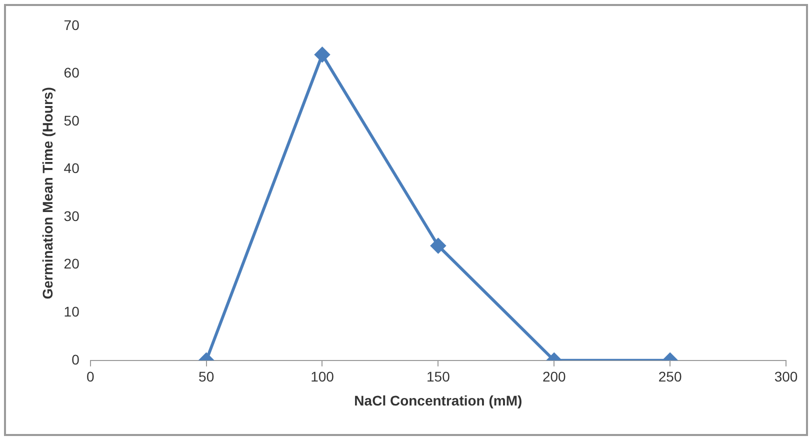  What do you see at coordinates (322, 376) in the screenshot?
I see `x-tick-label: 100` at bounding box center [322, 376].